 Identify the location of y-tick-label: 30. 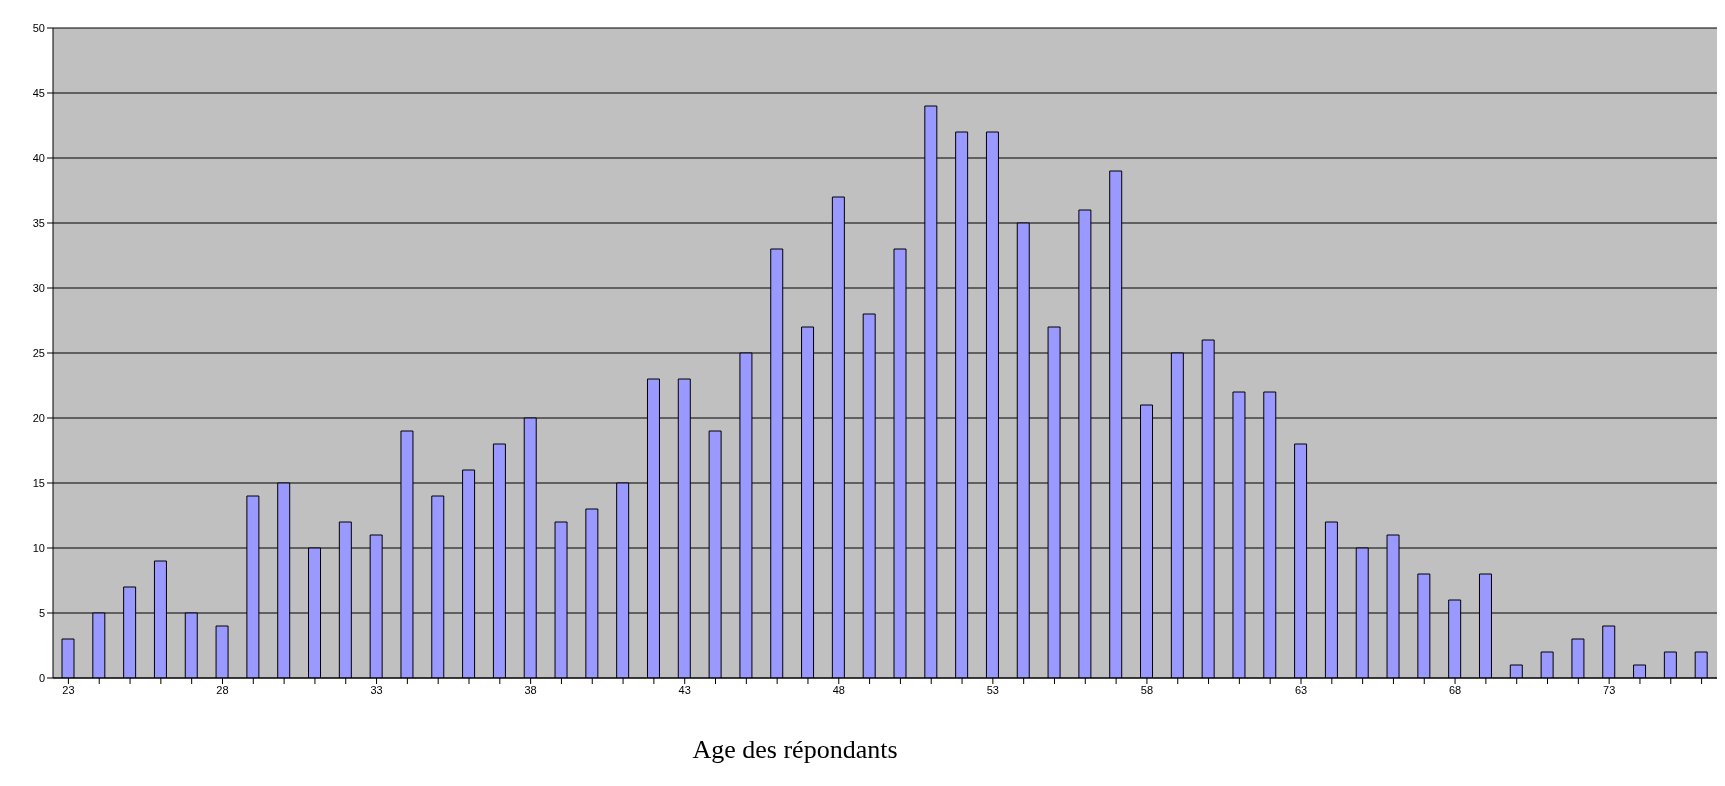
(38, 287).